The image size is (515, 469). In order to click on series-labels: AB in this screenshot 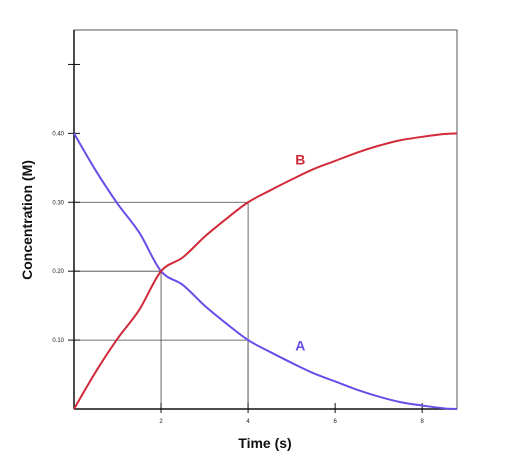, I will do `click(300, 252)`.